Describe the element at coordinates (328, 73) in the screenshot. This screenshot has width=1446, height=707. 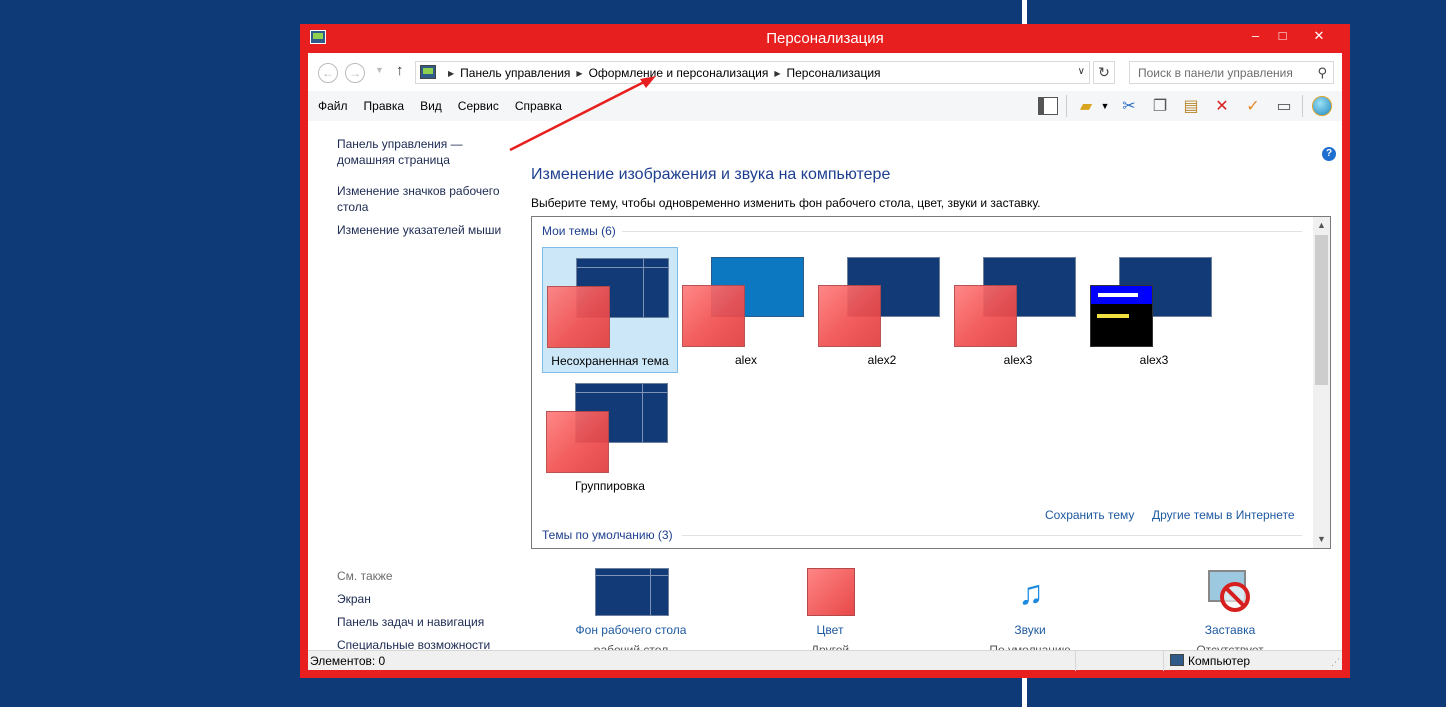
I see `back-button: ←` at that location.